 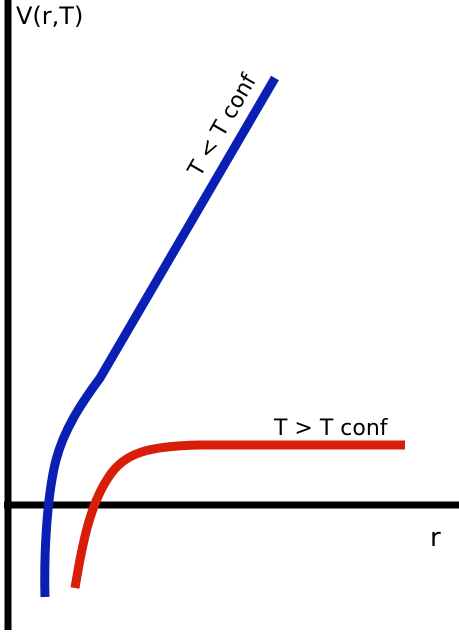 I want to click on x-axis-label: r, so click(x=435, y=538).